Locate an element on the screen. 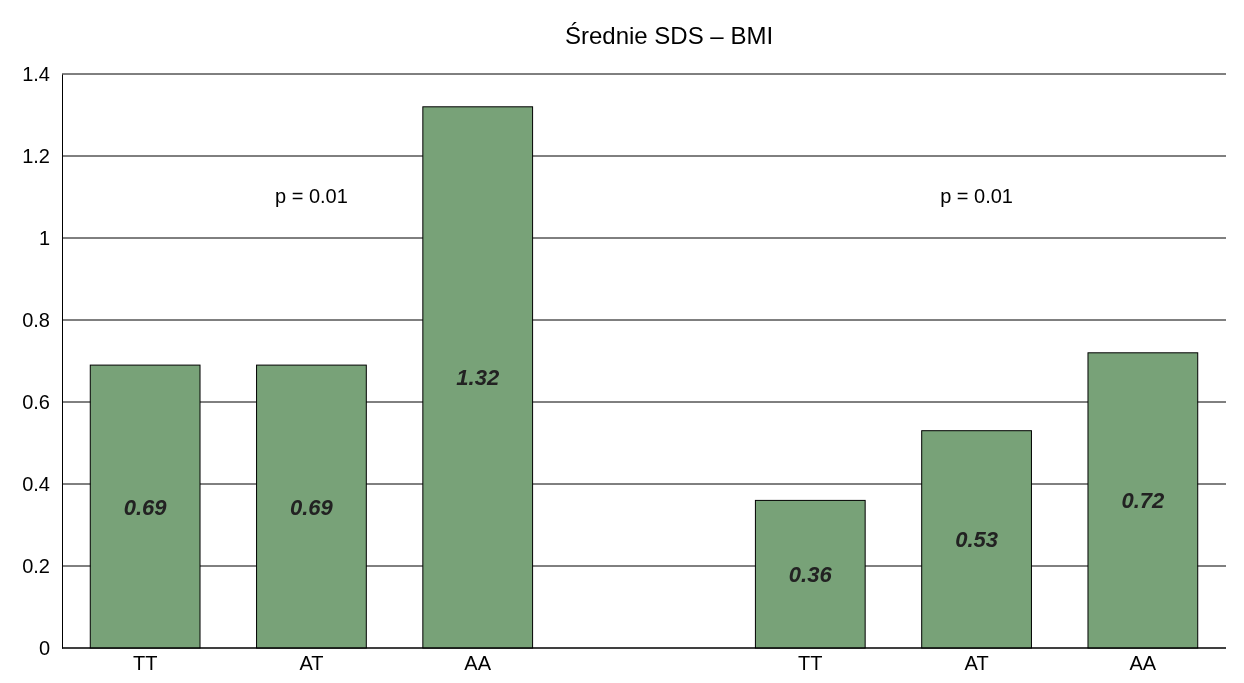 Image resolution: width=1244 pixels, height=683 pixels. data-label: 0.72 is located at coordinates (1143, 501).